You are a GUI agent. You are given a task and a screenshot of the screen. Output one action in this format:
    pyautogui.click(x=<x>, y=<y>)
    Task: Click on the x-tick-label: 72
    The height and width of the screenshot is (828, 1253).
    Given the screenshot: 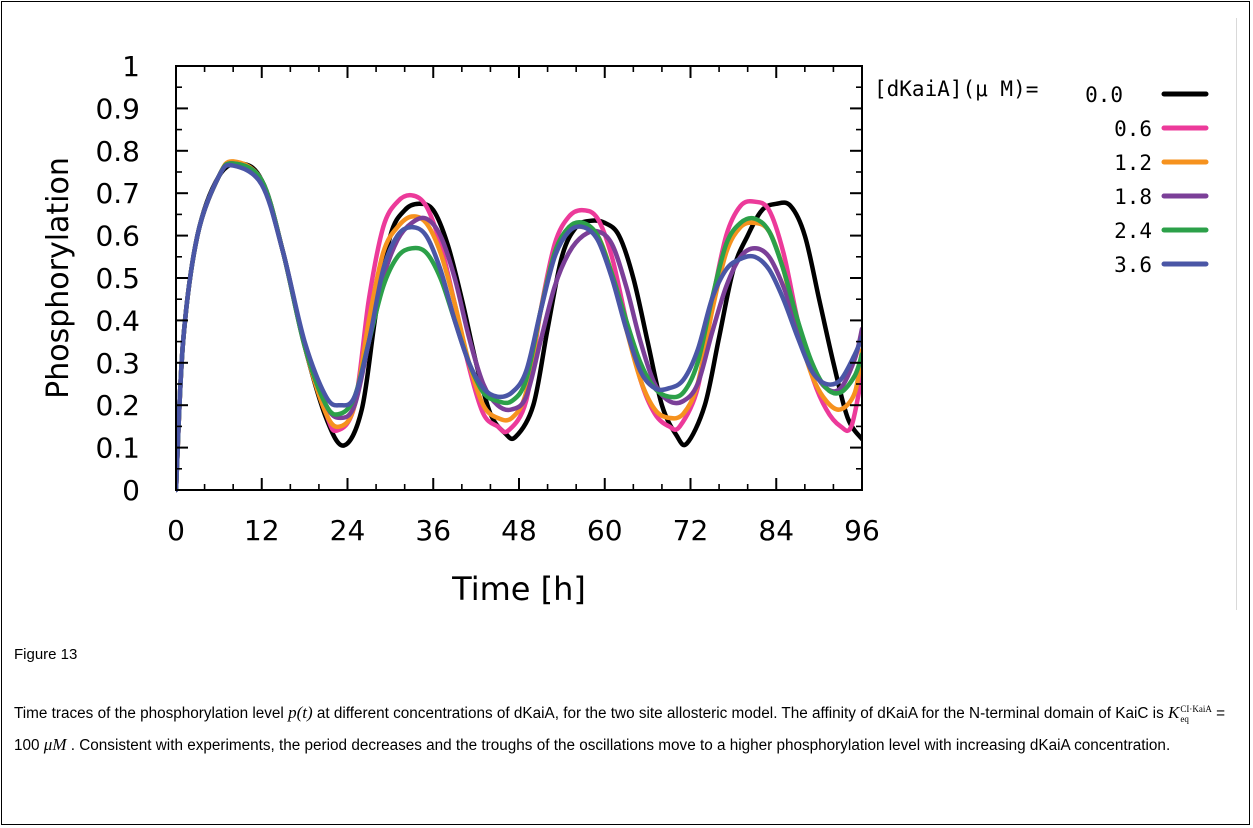 What is the action you would take?
    pyautogui.click(x=691, y=530)
    